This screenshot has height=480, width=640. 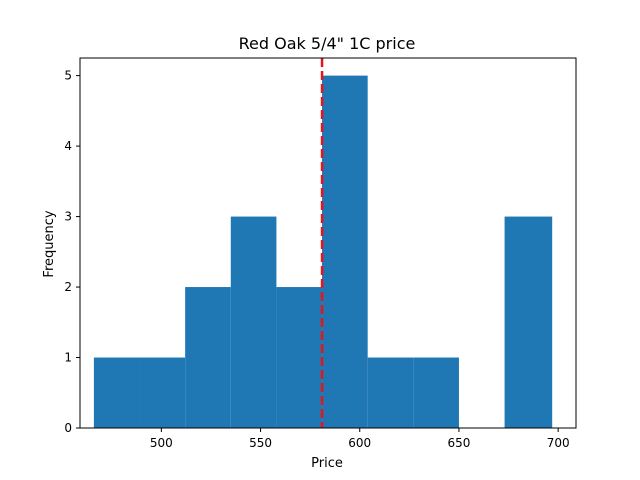 I want to click on x-axis-label: Price, so click(x=327, y=463).